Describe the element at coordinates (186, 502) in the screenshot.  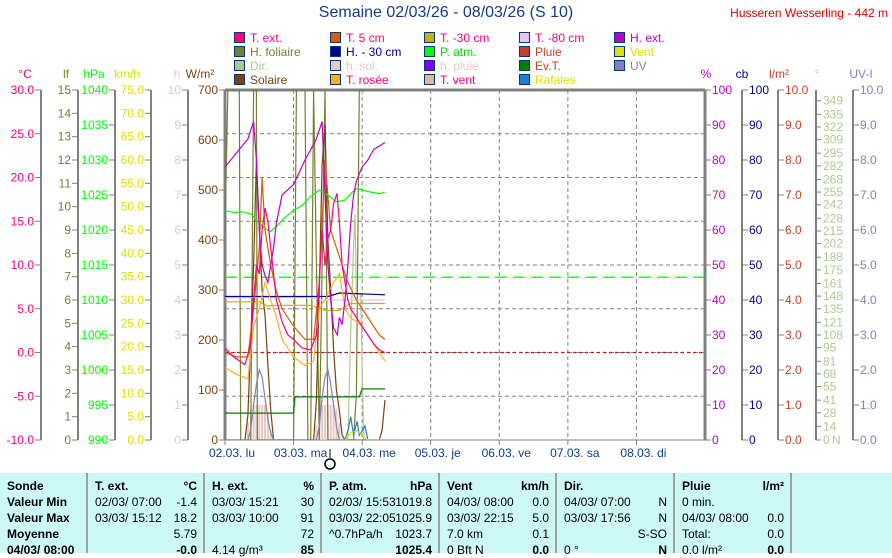
I see `table-cell-value: -1.4` at that location.